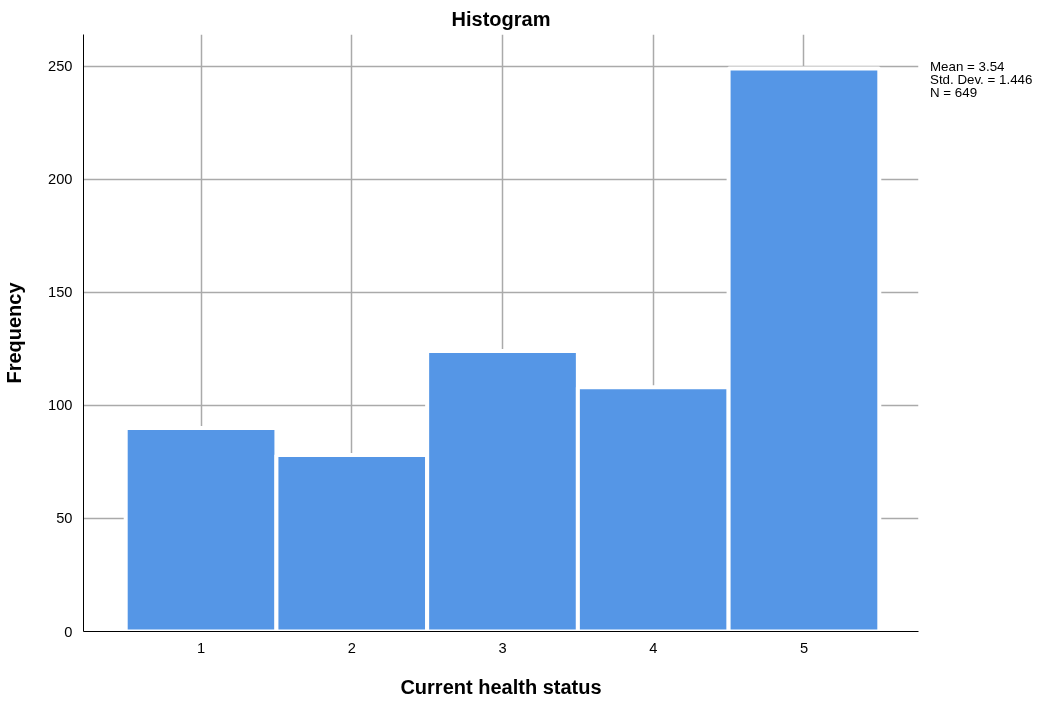  Describe the element at coordinates (967, 66) in the screenshot. I see `text: Mean = 3.54` at that location.